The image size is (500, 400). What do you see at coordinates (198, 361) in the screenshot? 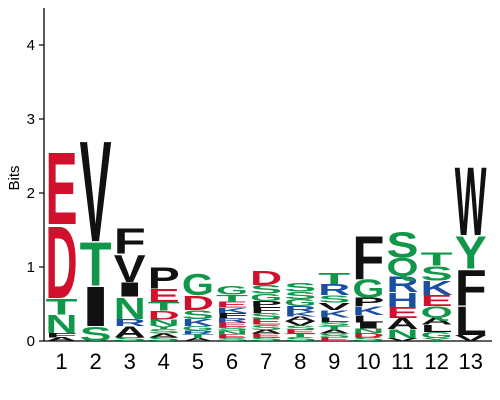
I see `x-tick-label: 5` at bounding box center [198, 361].